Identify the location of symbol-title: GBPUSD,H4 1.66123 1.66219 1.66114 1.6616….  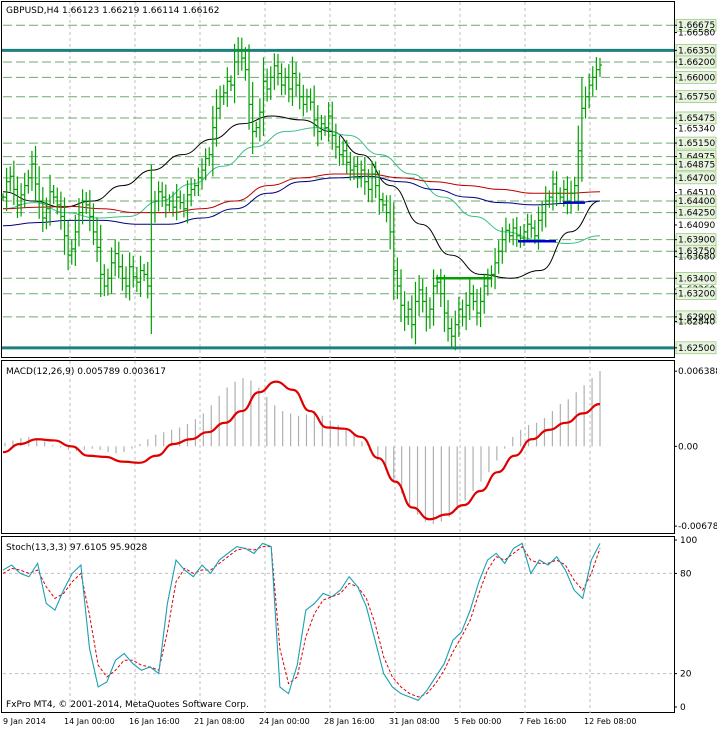
(112, 11).